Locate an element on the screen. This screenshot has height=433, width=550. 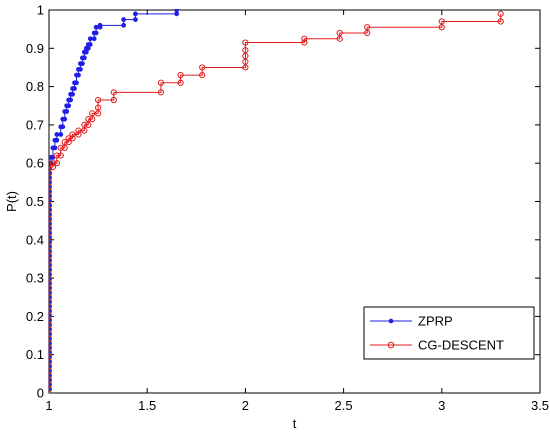
y-tick-label: 0.9 is located at coordinates (35, 48).